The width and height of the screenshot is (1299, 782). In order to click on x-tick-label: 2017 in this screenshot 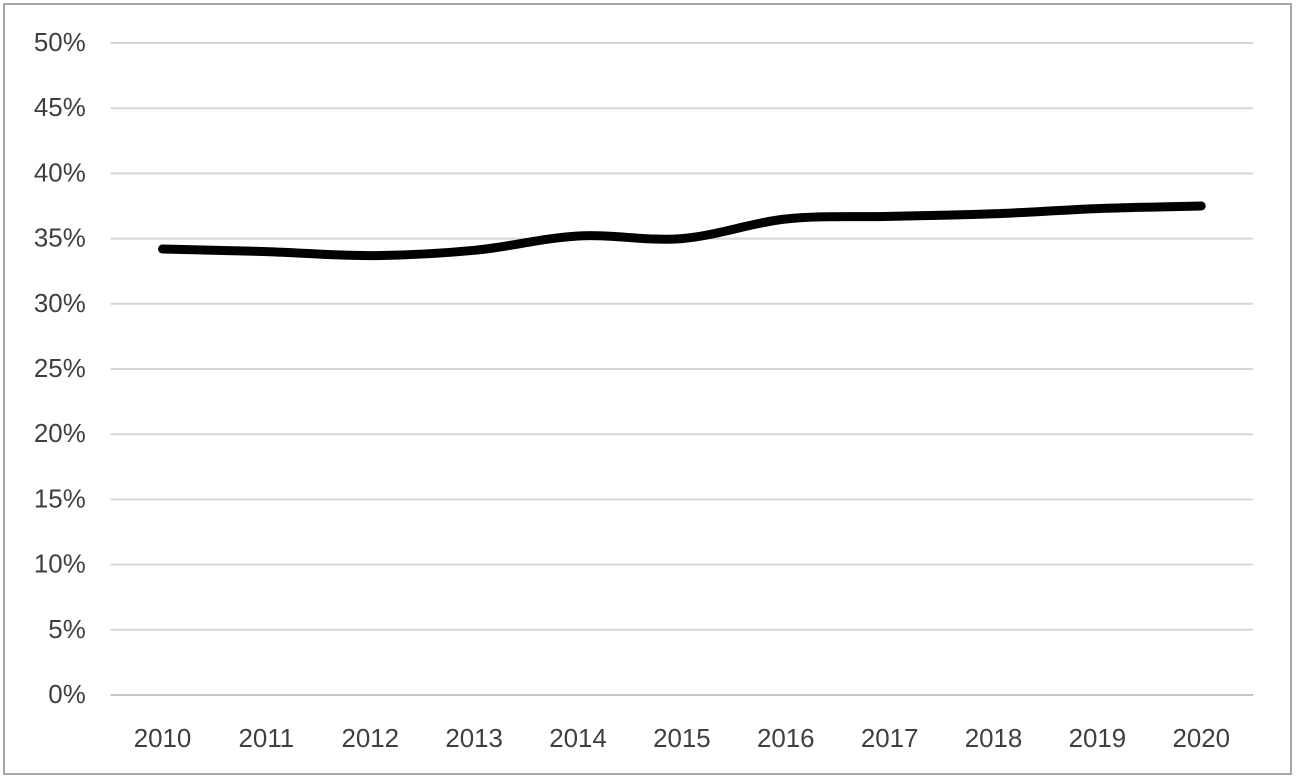, I will do `click(890, 739)`.